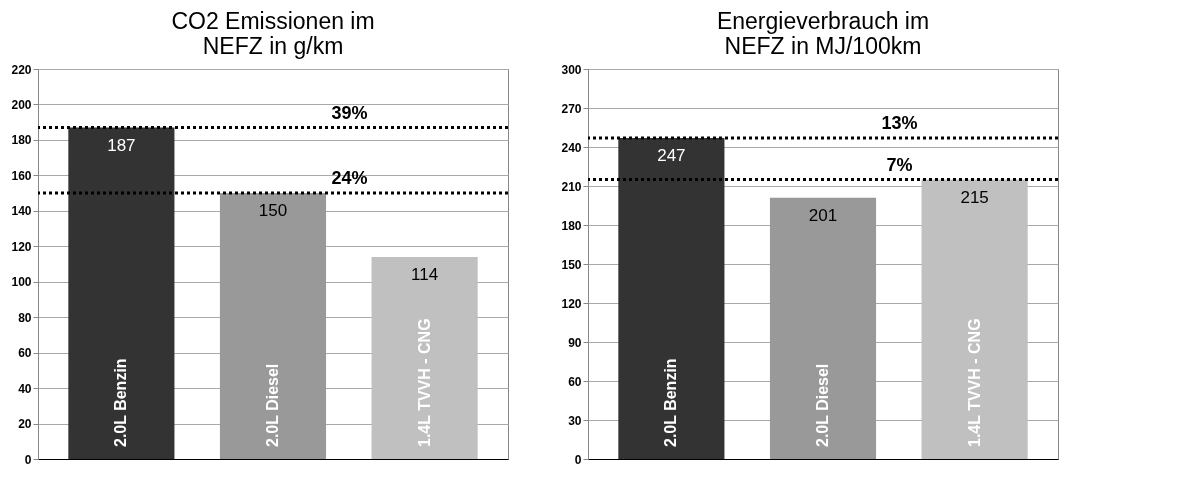 This screenshot has height=504, width=1190. I want to click on data-label: 247, so click(671, 155).